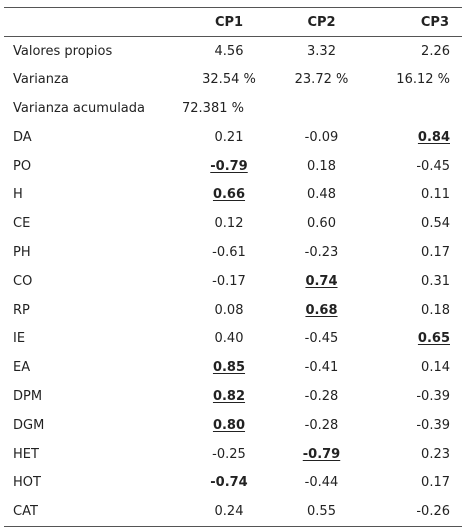 This screenshot has width=463, height=527. I want to click on cell-value: 0.74, so click(321, 281).